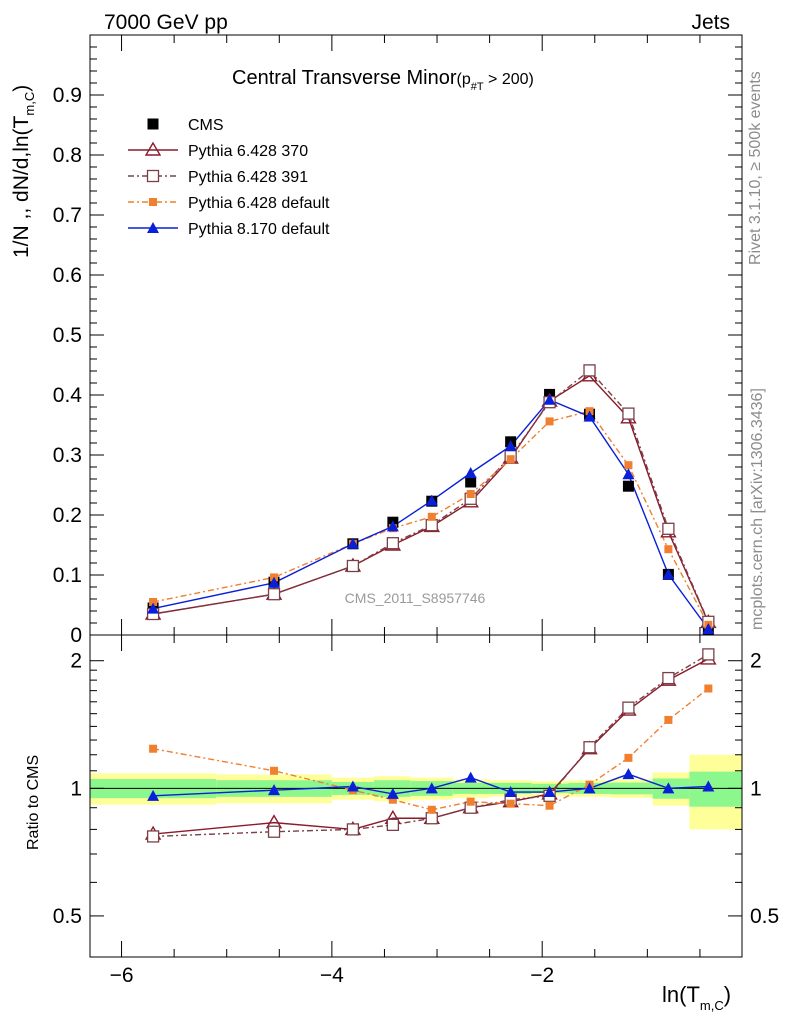  I want to click on main-title: Central Transverse Minor(p#T > 200), so click(383, 80).